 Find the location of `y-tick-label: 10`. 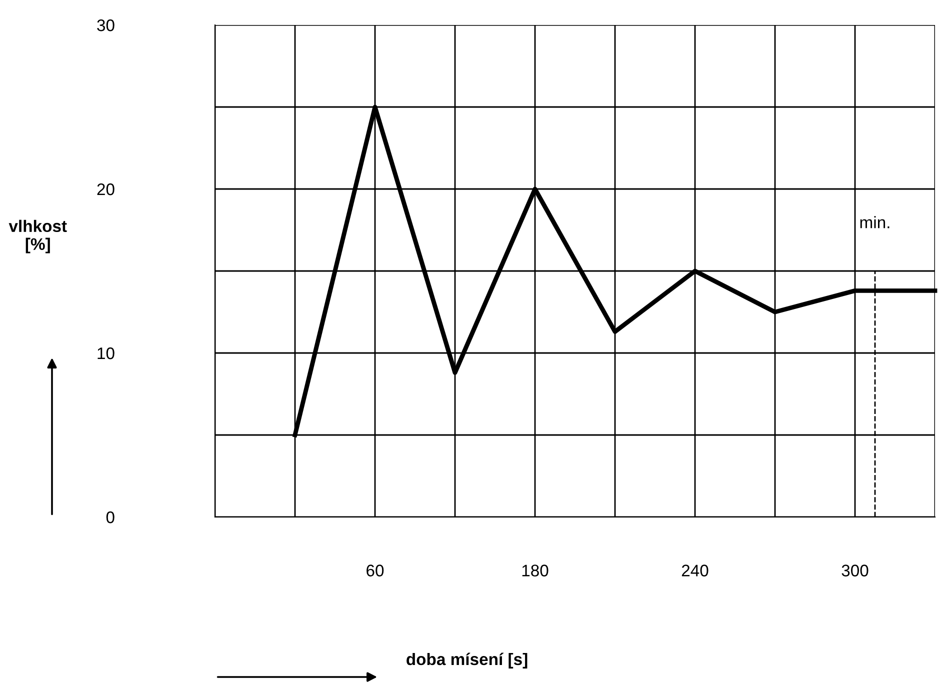

y-tick-label: 10 is located at coordinates (106, 353).